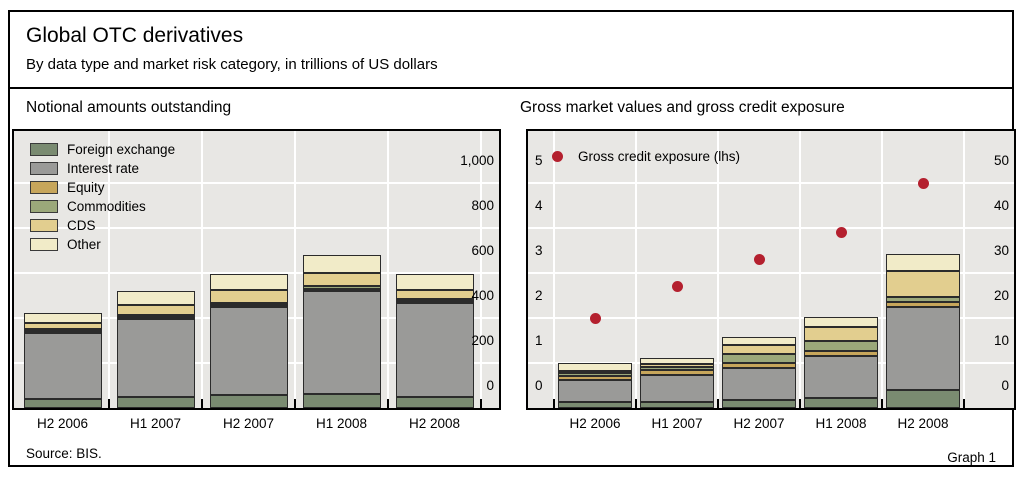 The height and width of the screenshot is (482, 1024). I want to click on graph-number: Graph 1, so click(971, 457).